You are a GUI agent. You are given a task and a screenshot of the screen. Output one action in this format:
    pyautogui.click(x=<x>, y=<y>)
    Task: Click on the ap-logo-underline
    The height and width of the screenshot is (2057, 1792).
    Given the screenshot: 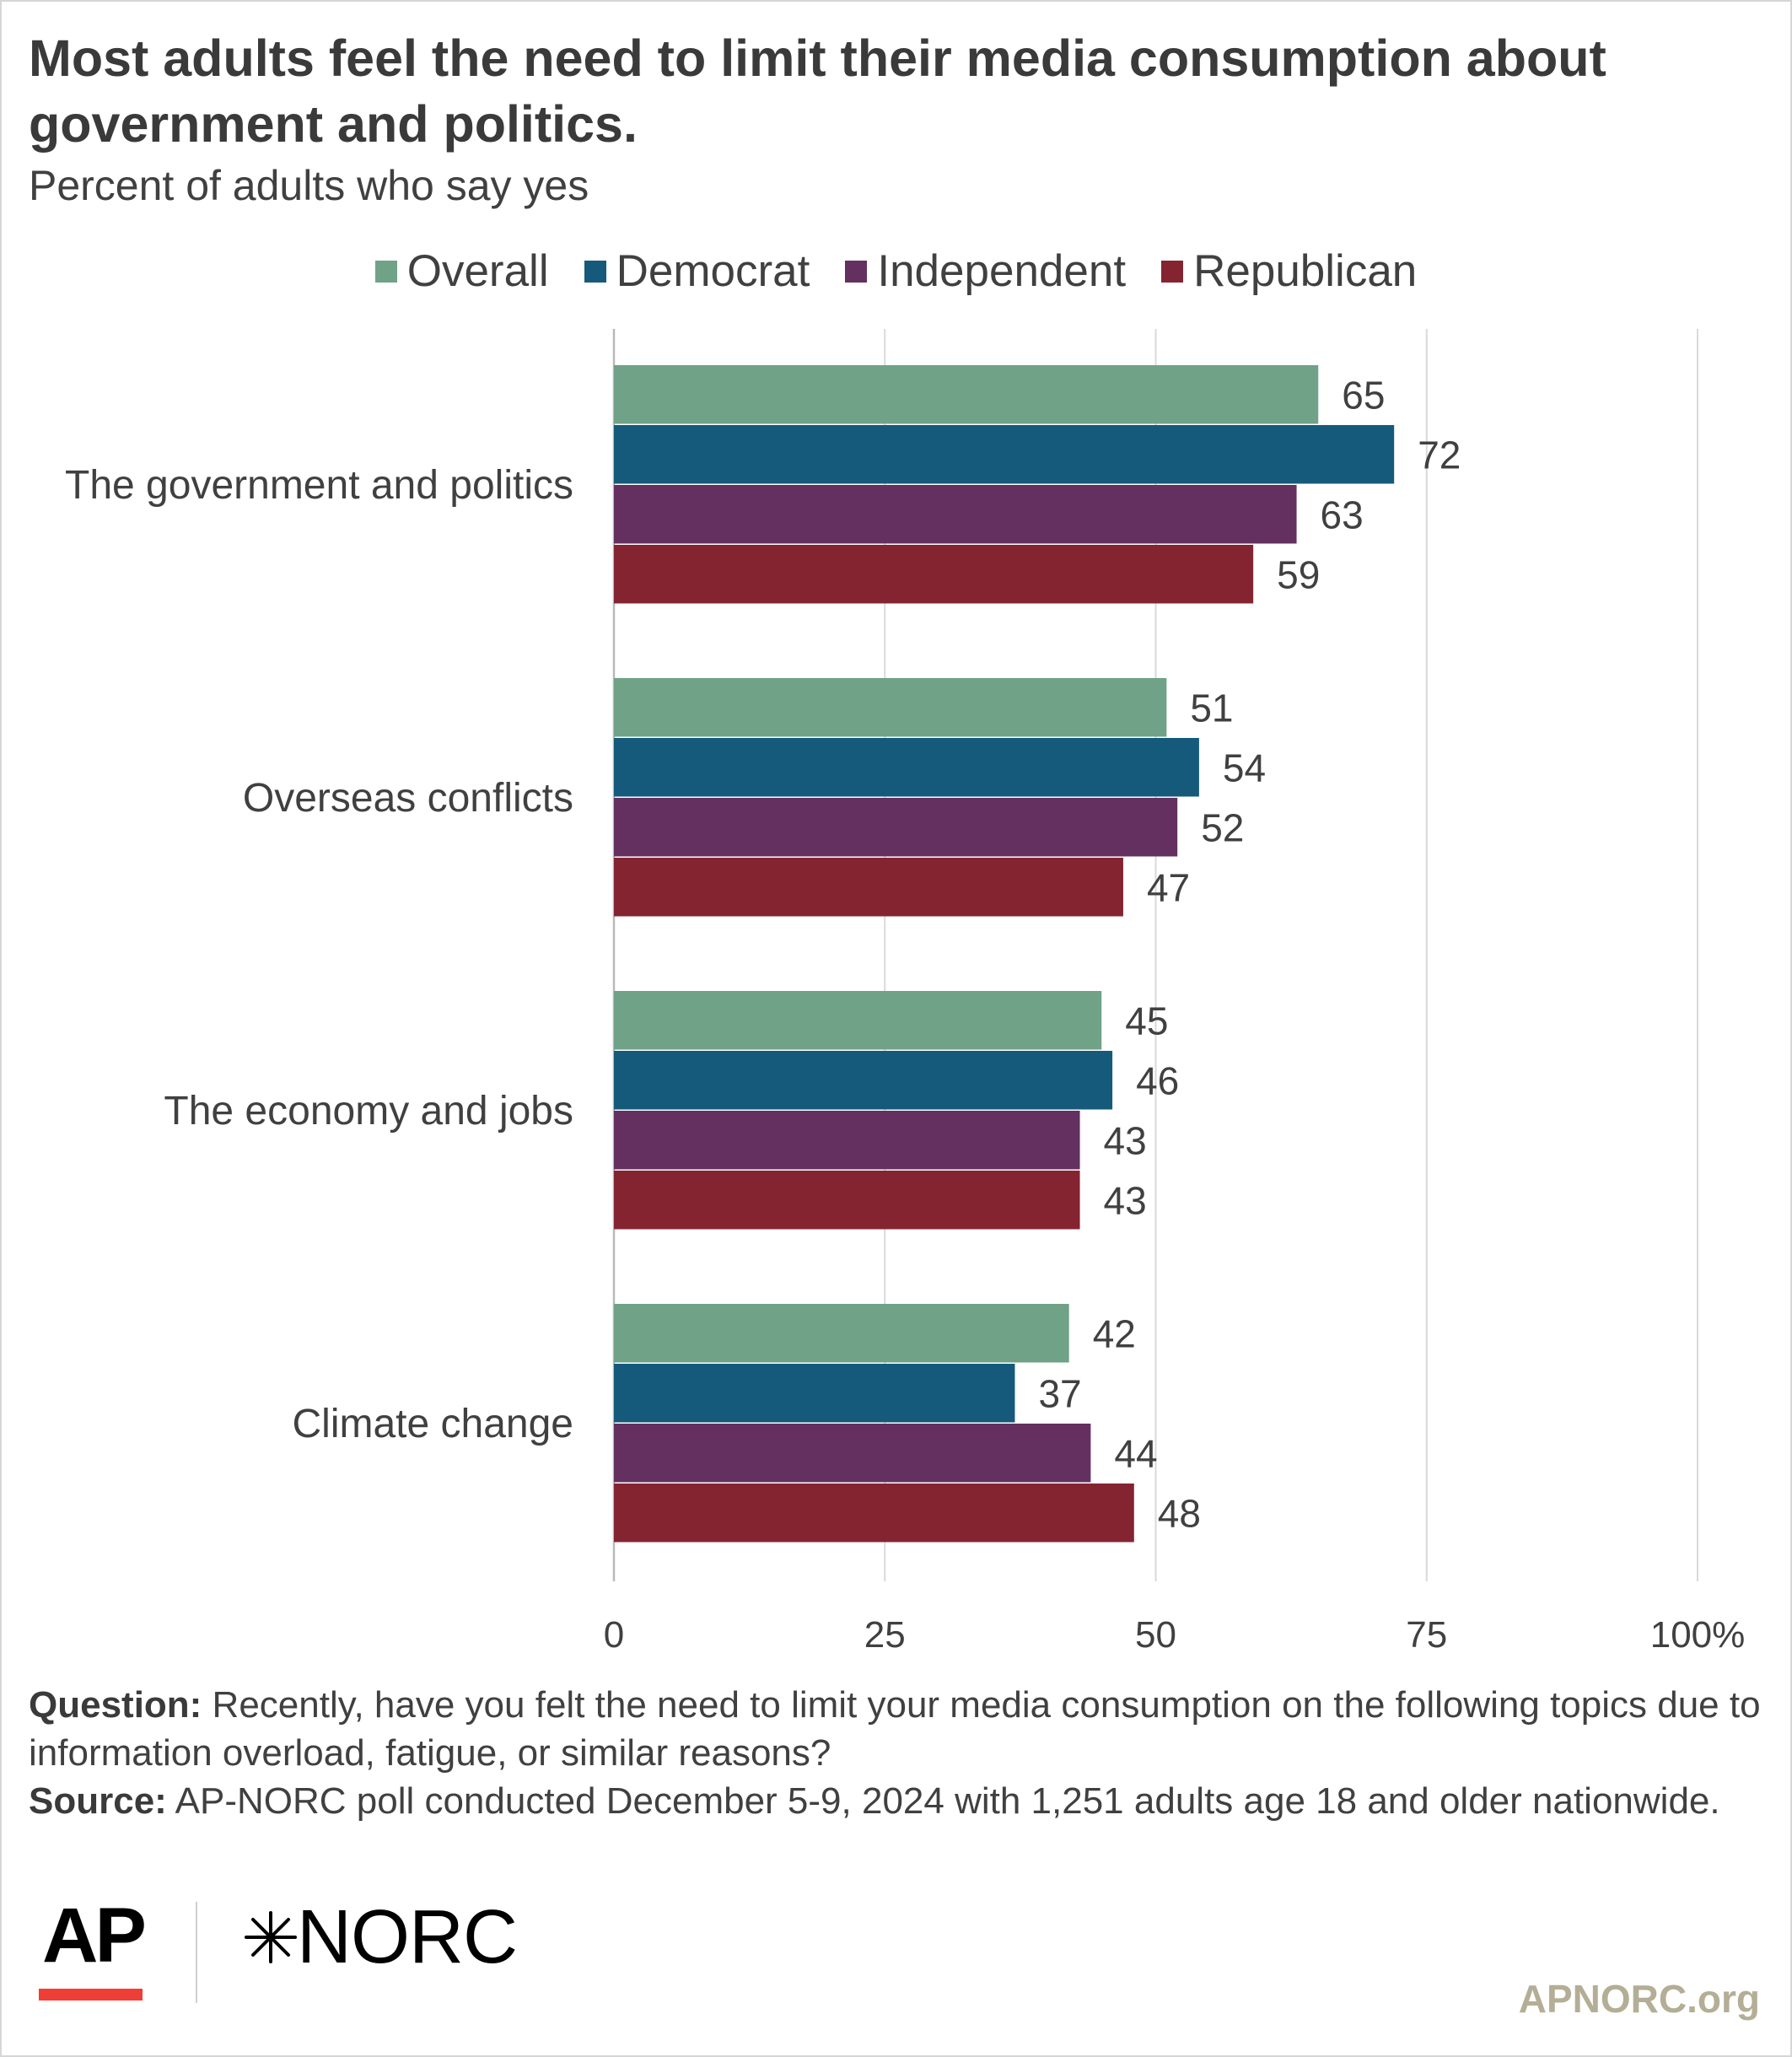 What is the action you would take?
    pyautogui.click(x=91, y=1994)
    